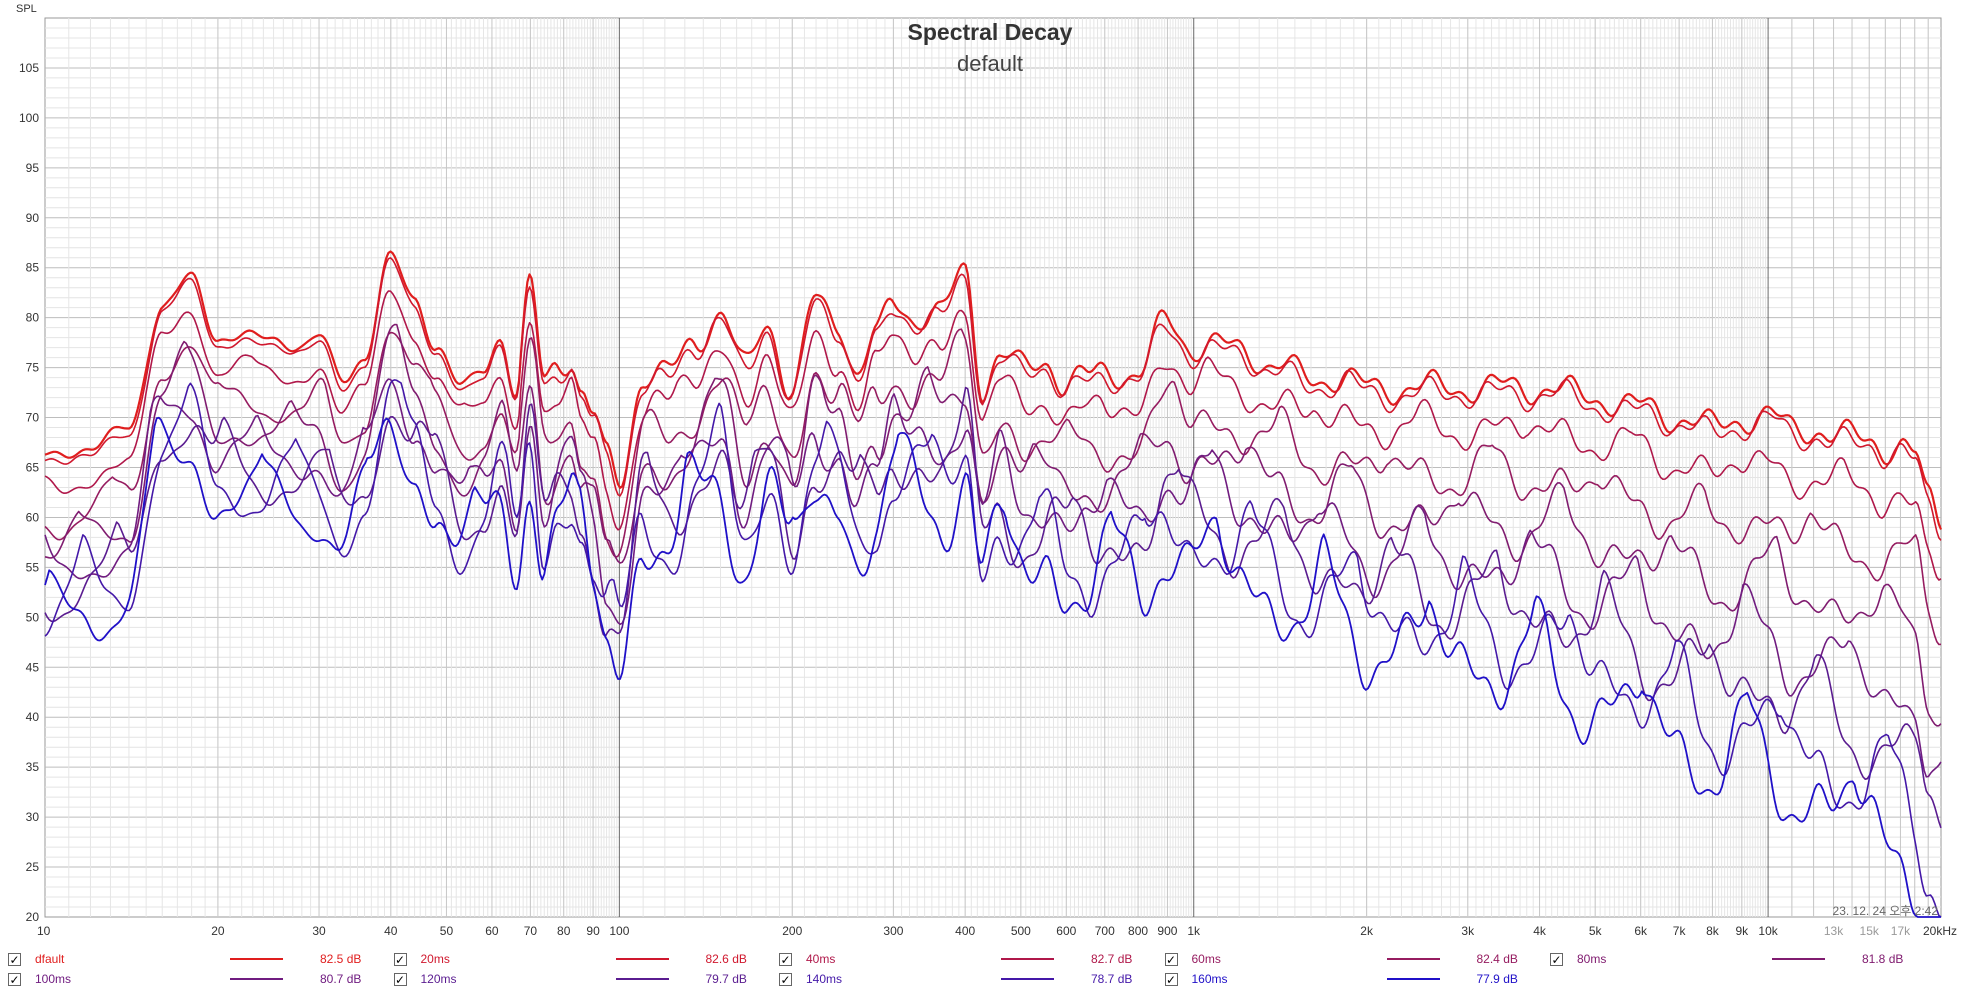 The height and width of the screenshot is (1001, 1962). Describe the element at coordinates (564, 931) in the screenshot. I see `x-tick-label: 80` at that location.